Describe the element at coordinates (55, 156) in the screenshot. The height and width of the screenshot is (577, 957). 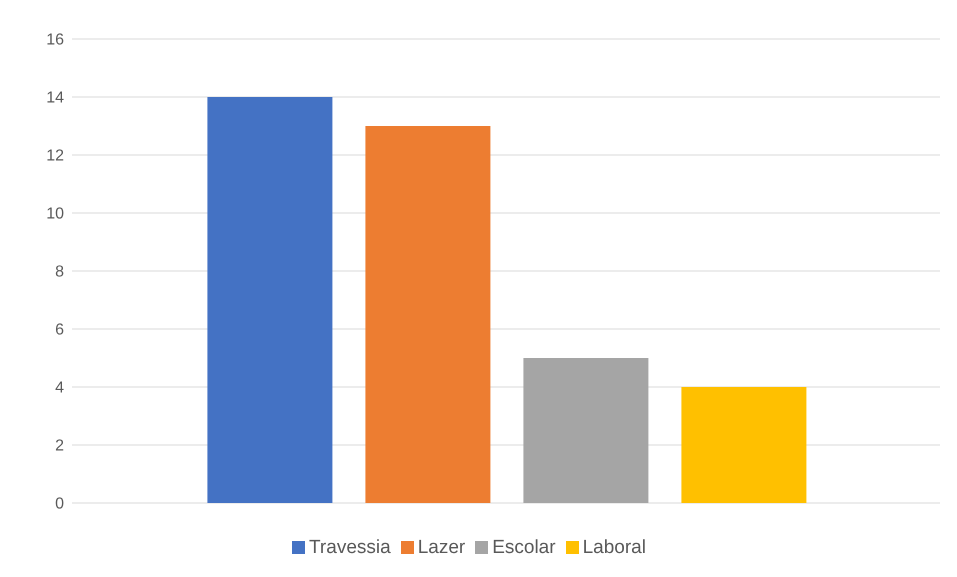
I see `y-tick-label: 12` at that location.